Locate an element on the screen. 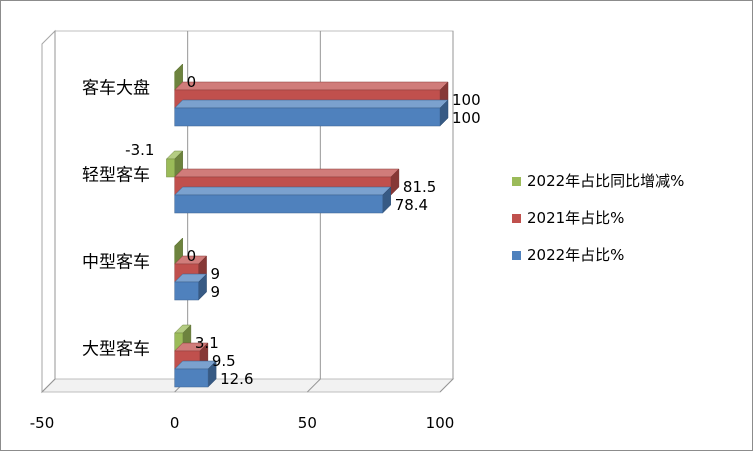 The height and width of the screenshot is (451, 753). data-label: -3.1 is located at coordinates (139, 150).